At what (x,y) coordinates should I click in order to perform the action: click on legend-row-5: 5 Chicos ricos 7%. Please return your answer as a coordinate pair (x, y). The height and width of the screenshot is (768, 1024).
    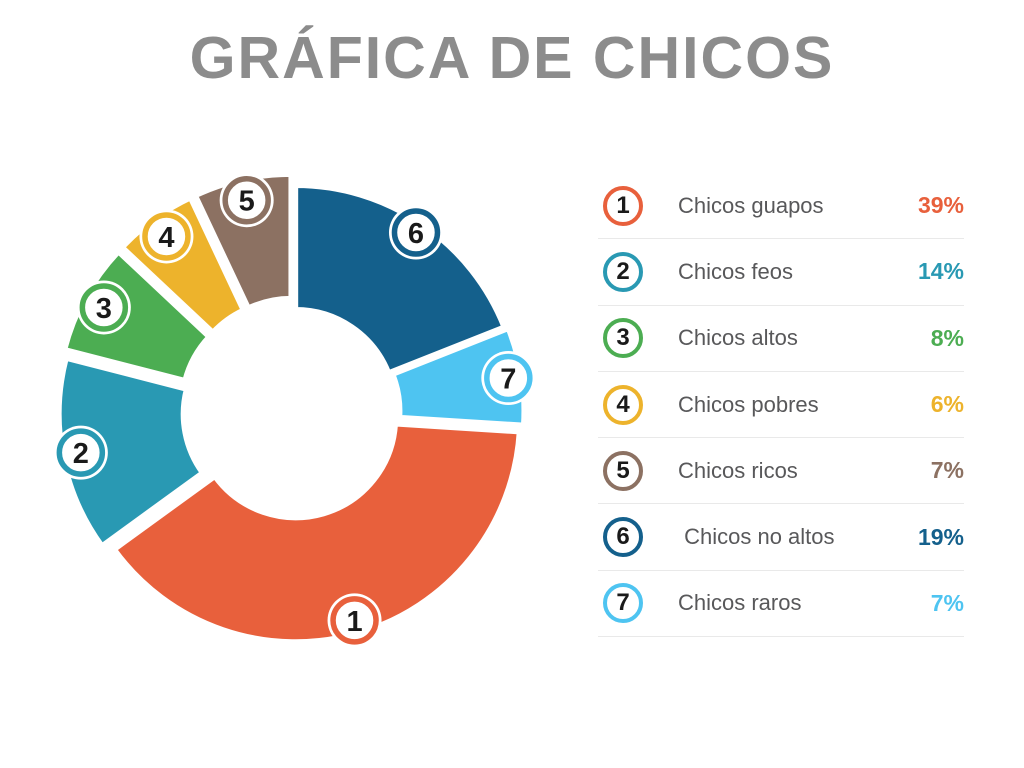
    Looking at the image, I should click on (781, 471).